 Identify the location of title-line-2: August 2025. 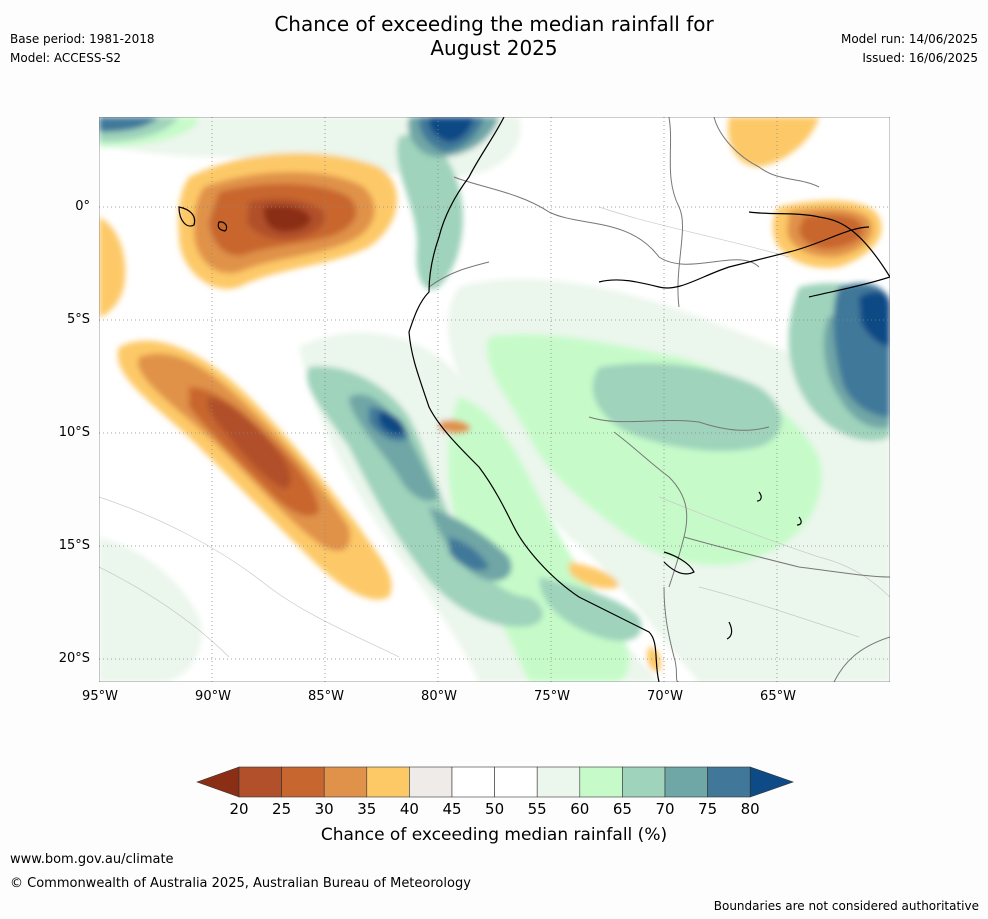
(494, 48).